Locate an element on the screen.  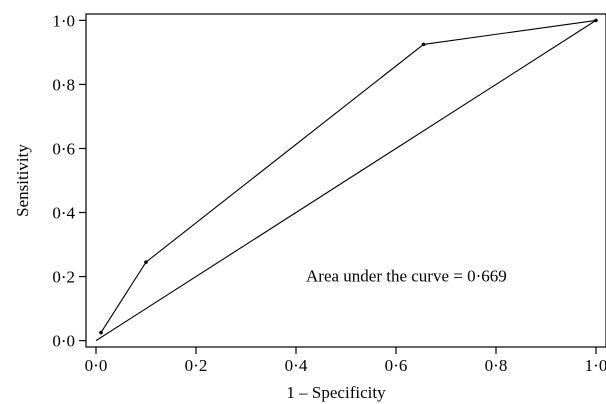
y-tick-label: 0·2 is located at coordinates (63, 277).